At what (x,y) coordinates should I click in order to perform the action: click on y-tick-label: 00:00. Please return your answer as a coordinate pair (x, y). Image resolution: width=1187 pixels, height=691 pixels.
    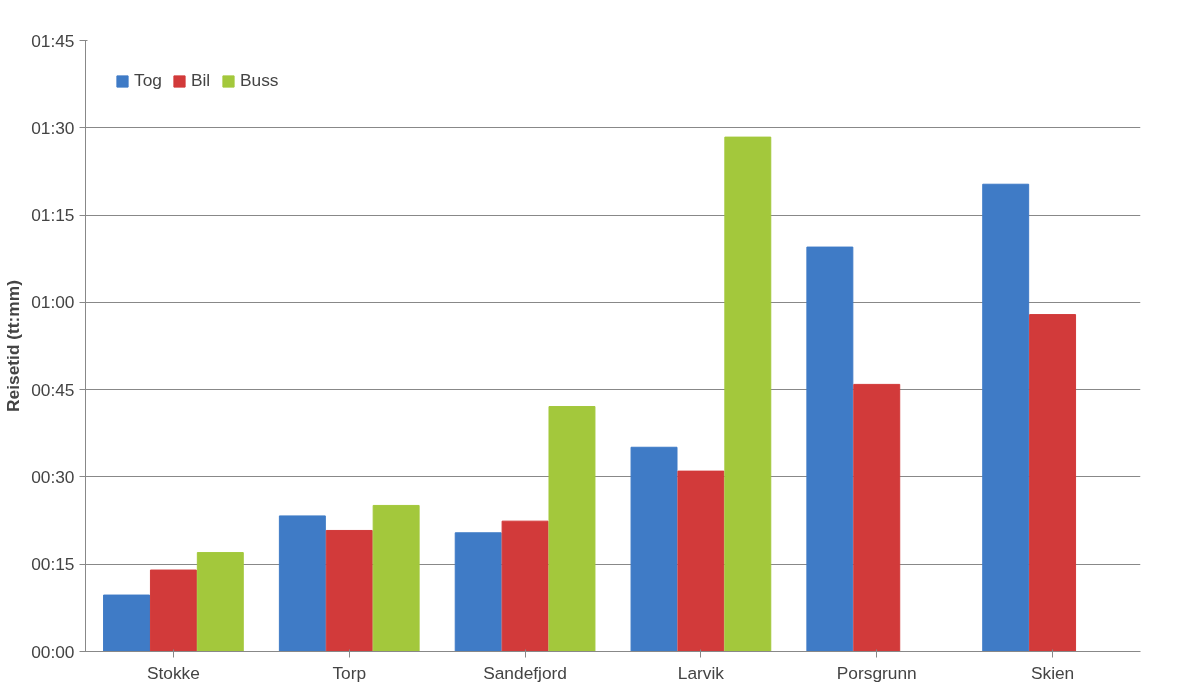
    Looking at the image, I should click on (53, 651).